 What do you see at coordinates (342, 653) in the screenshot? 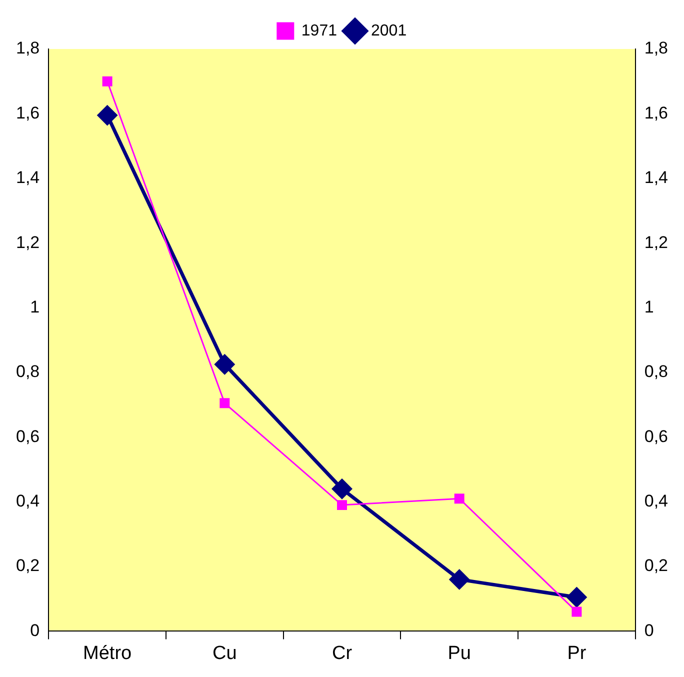
I see `x-tick-label: Cr` at bounding box center [342, 653].